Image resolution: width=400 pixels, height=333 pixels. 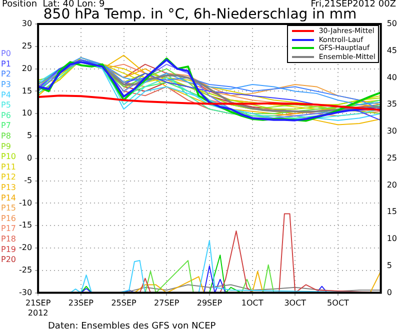 What do you see at coordinates (295, 303) in the screenshot?
I see `x-tick-label: 3OCT` at bounding box center [295, 303].